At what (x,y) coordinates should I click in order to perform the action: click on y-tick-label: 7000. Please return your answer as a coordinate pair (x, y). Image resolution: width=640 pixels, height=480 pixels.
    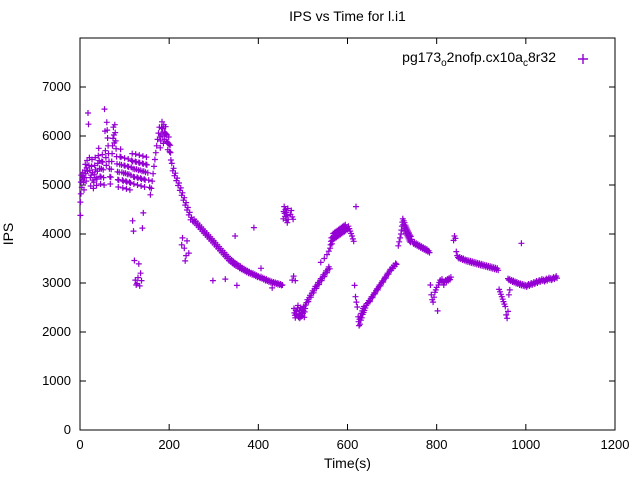
    Looking at the image, I should click on (56, 86).